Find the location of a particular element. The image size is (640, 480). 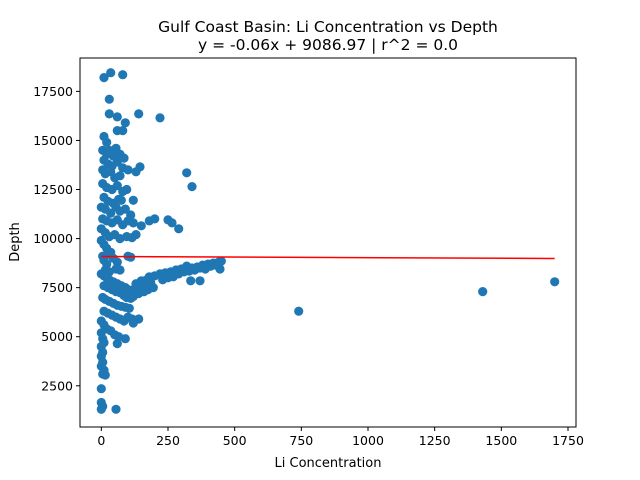

x-tick-label: 1000 is located at coordinates (368, 440).